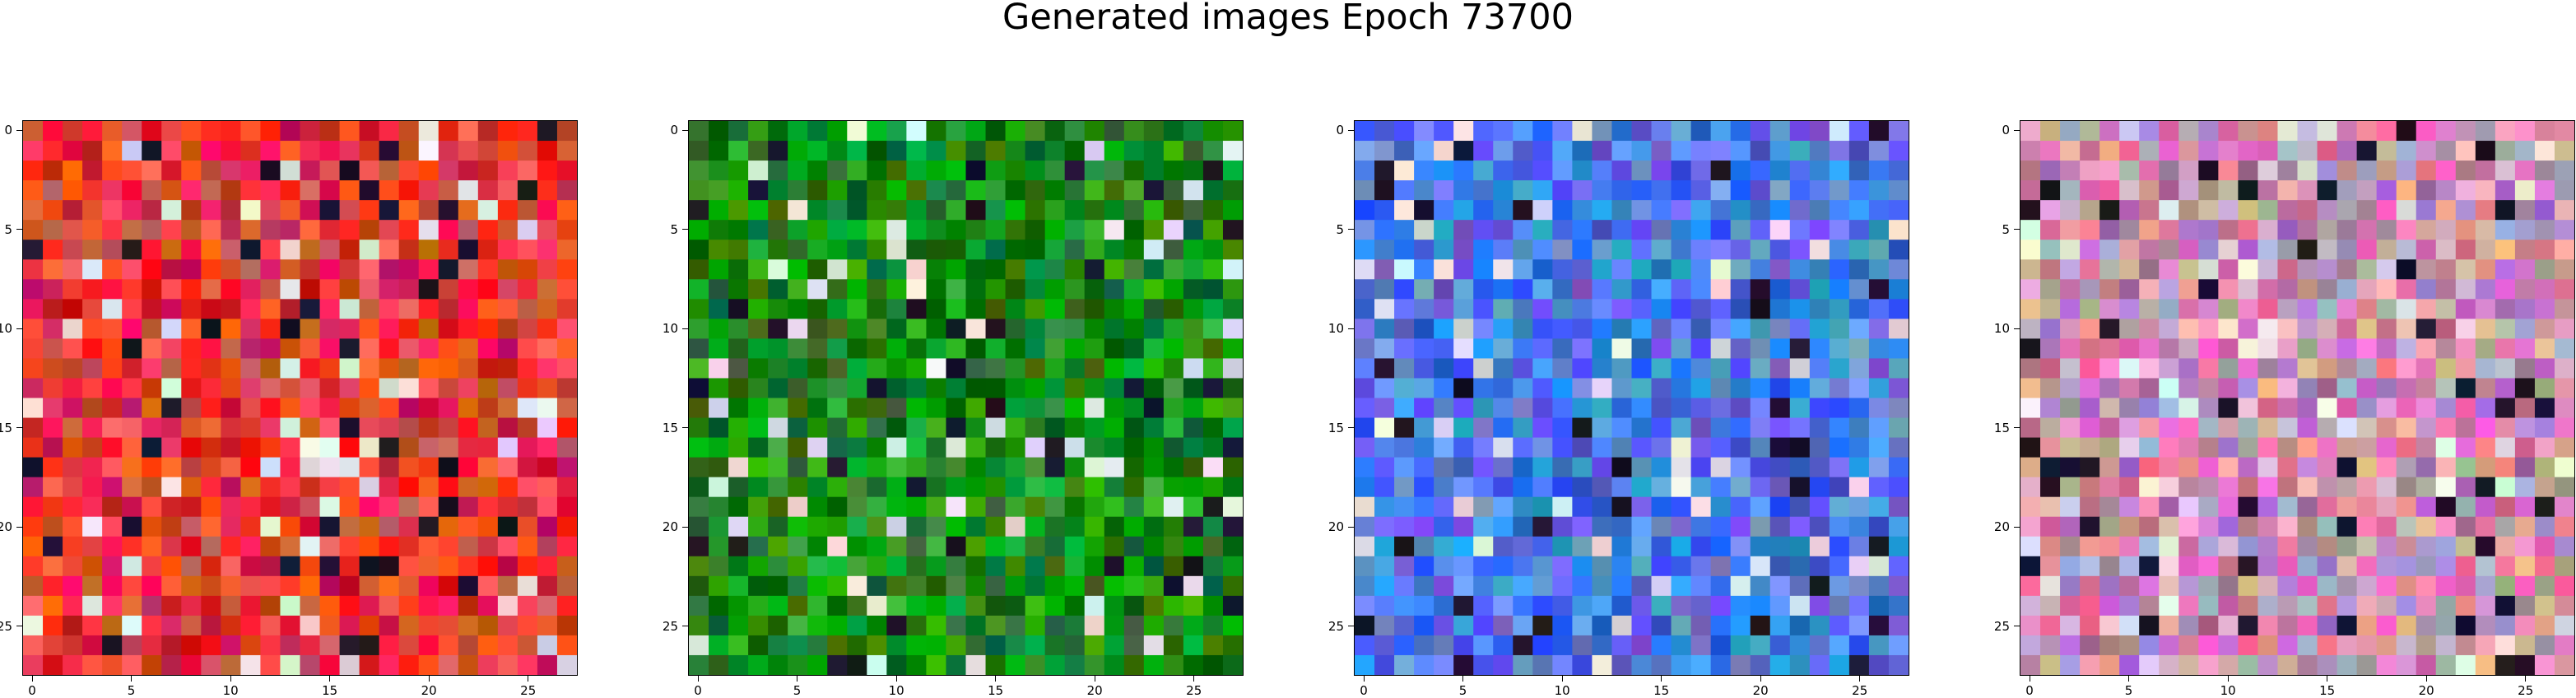 The image size is (2576, 698). What do you see at coordinates (1860, 690) in the screenshot?
I see `x-tick-label: 25` at bounding box center [1860, 690].